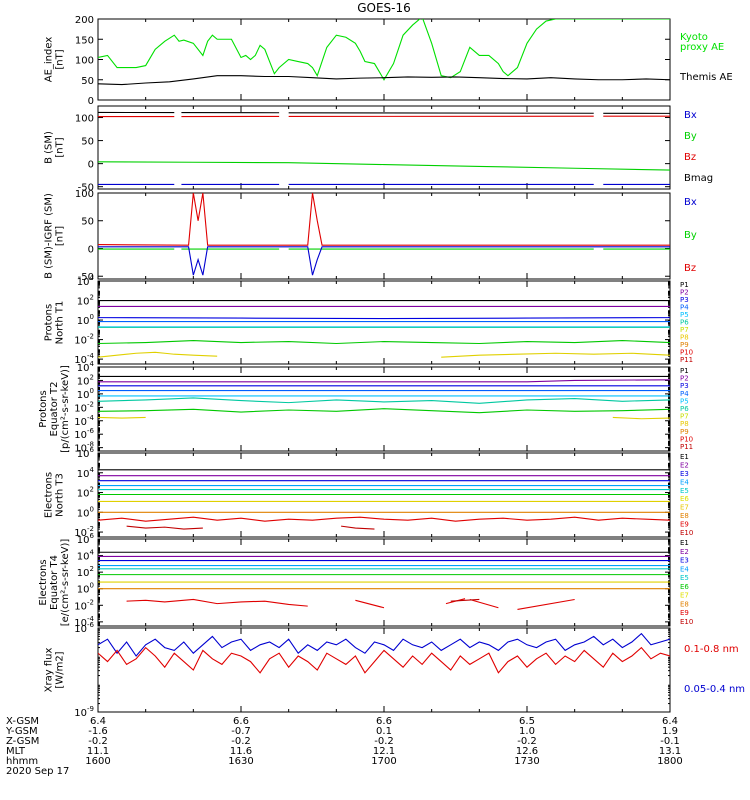 Image resolution: width=750 pixels, height=800 pixels. Describe the element at coordinates (384, 644) in the screenshot. I see `series-line-0-05-0-4-nm` at that location.